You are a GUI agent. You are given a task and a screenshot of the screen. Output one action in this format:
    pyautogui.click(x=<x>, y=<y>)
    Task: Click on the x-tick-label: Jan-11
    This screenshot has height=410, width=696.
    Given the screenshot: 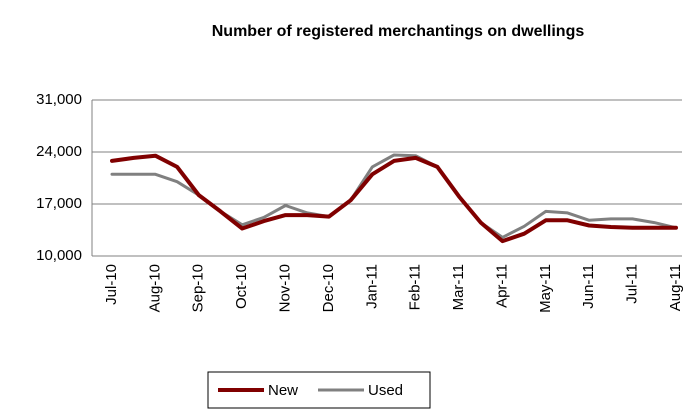 What is the action you would take?
    pyautogui.click(x=371, y=286)
    